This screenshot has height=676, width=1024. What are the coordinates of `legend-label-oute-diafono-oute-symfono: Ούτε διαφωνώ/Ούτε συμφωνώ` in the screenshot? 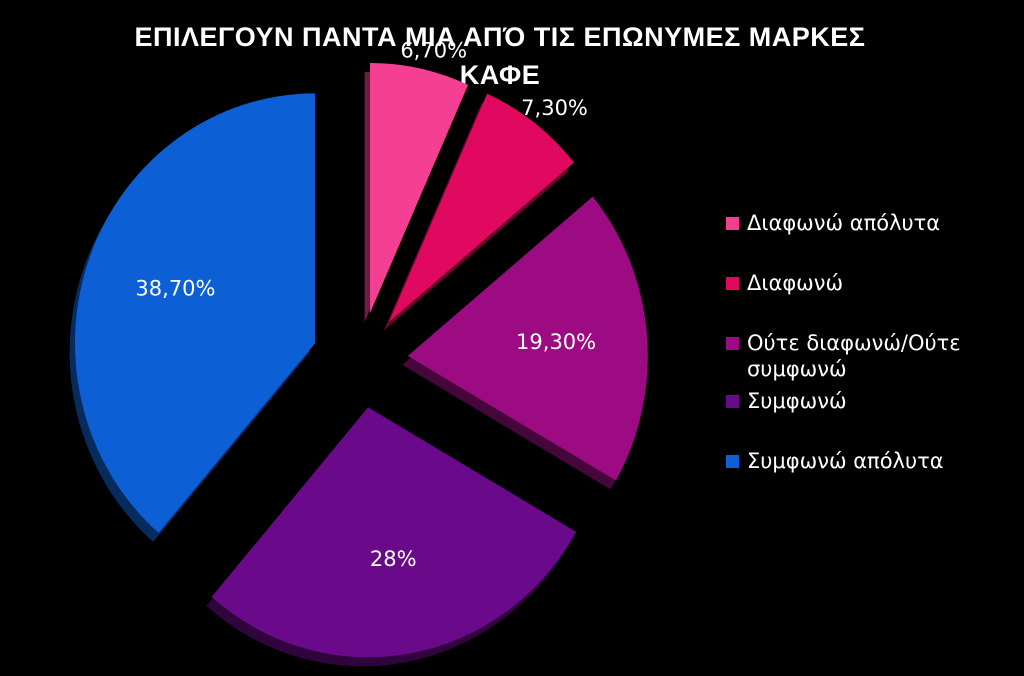 It's located at (854, 356).